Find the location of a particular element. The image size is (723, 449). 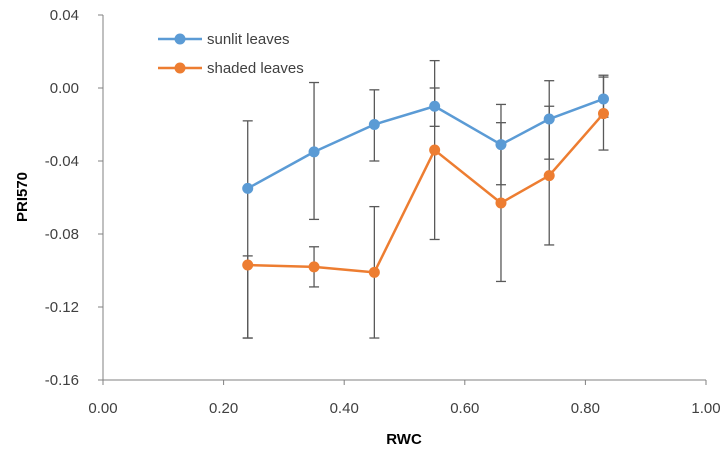

y-tick-label: -0.08 is located at coordinates (62, 234).